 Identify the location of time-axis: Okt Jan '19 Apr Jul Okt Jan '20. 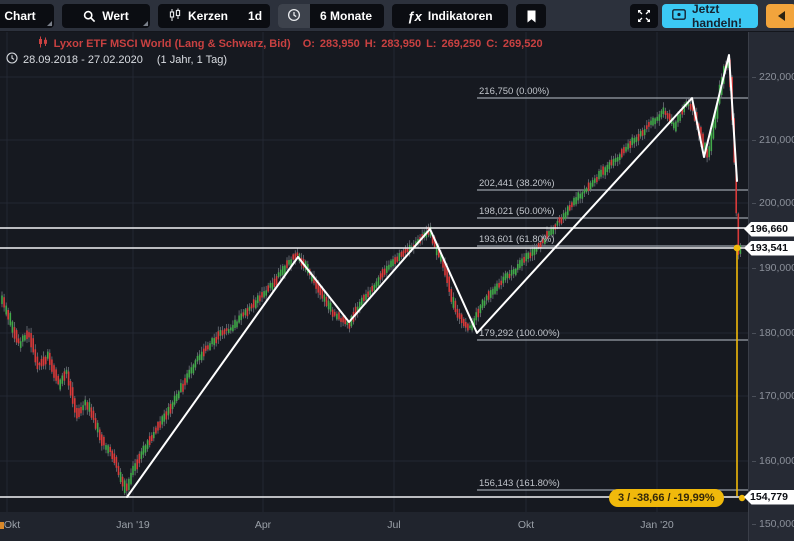
(374, 526).